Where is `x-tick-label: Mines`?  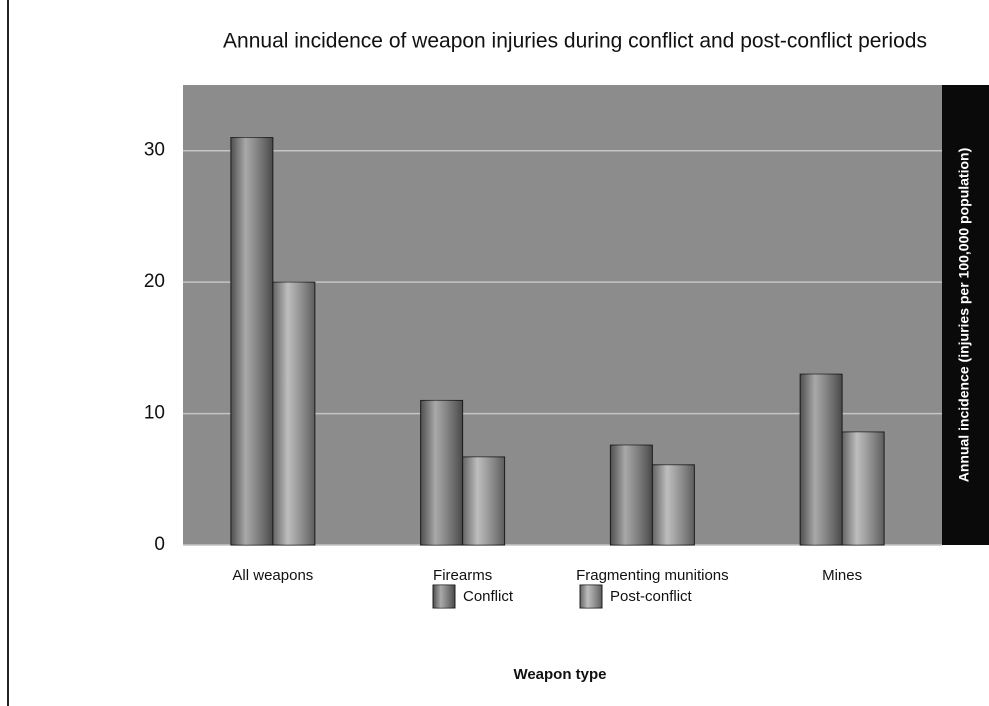
x-tick-label: Mines is located at coordinates (842, 575).